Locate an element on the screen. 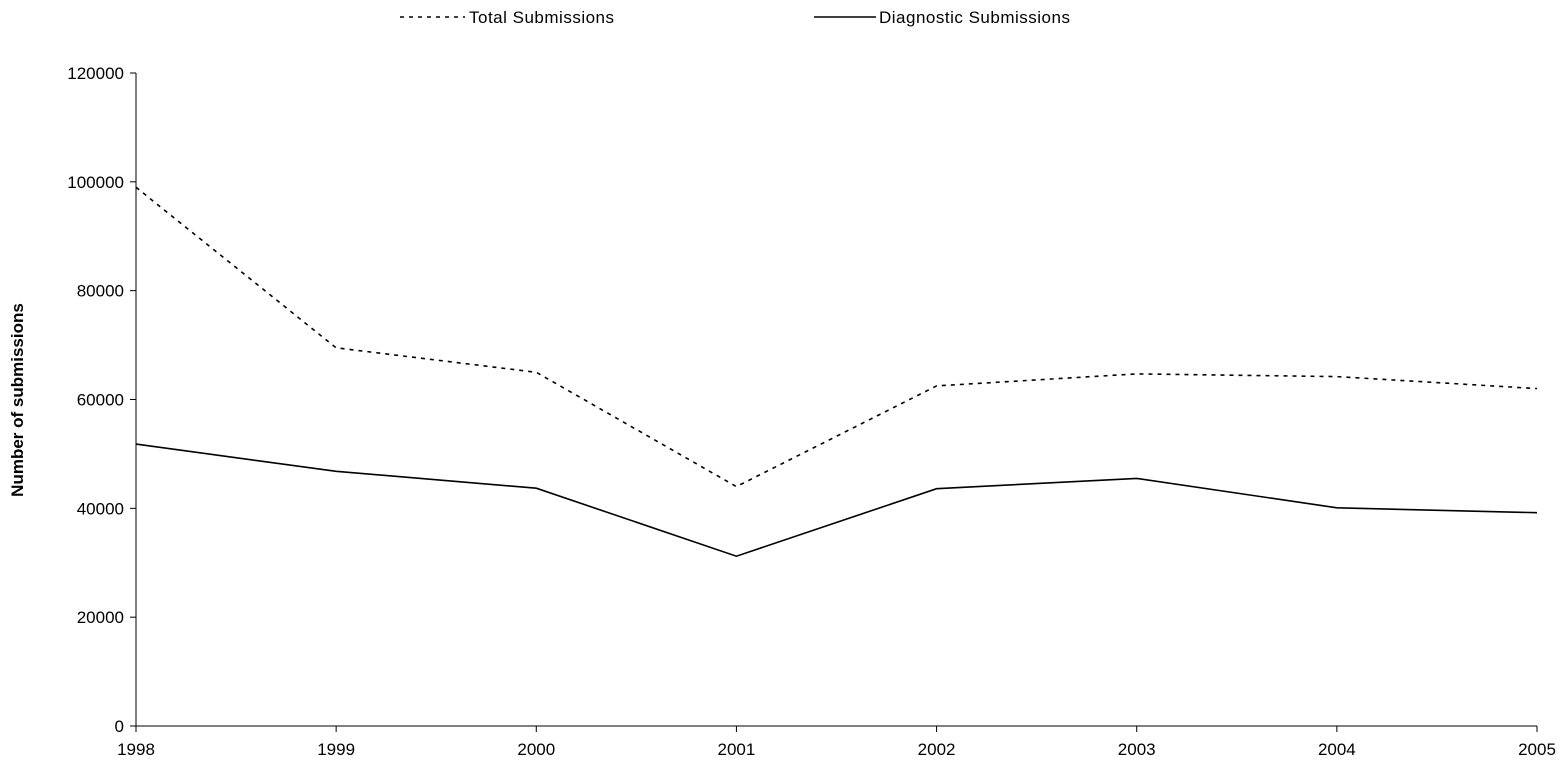 The image size is (1568, 769). x-tick-label: 2002 is located at coordinates (937, 749).